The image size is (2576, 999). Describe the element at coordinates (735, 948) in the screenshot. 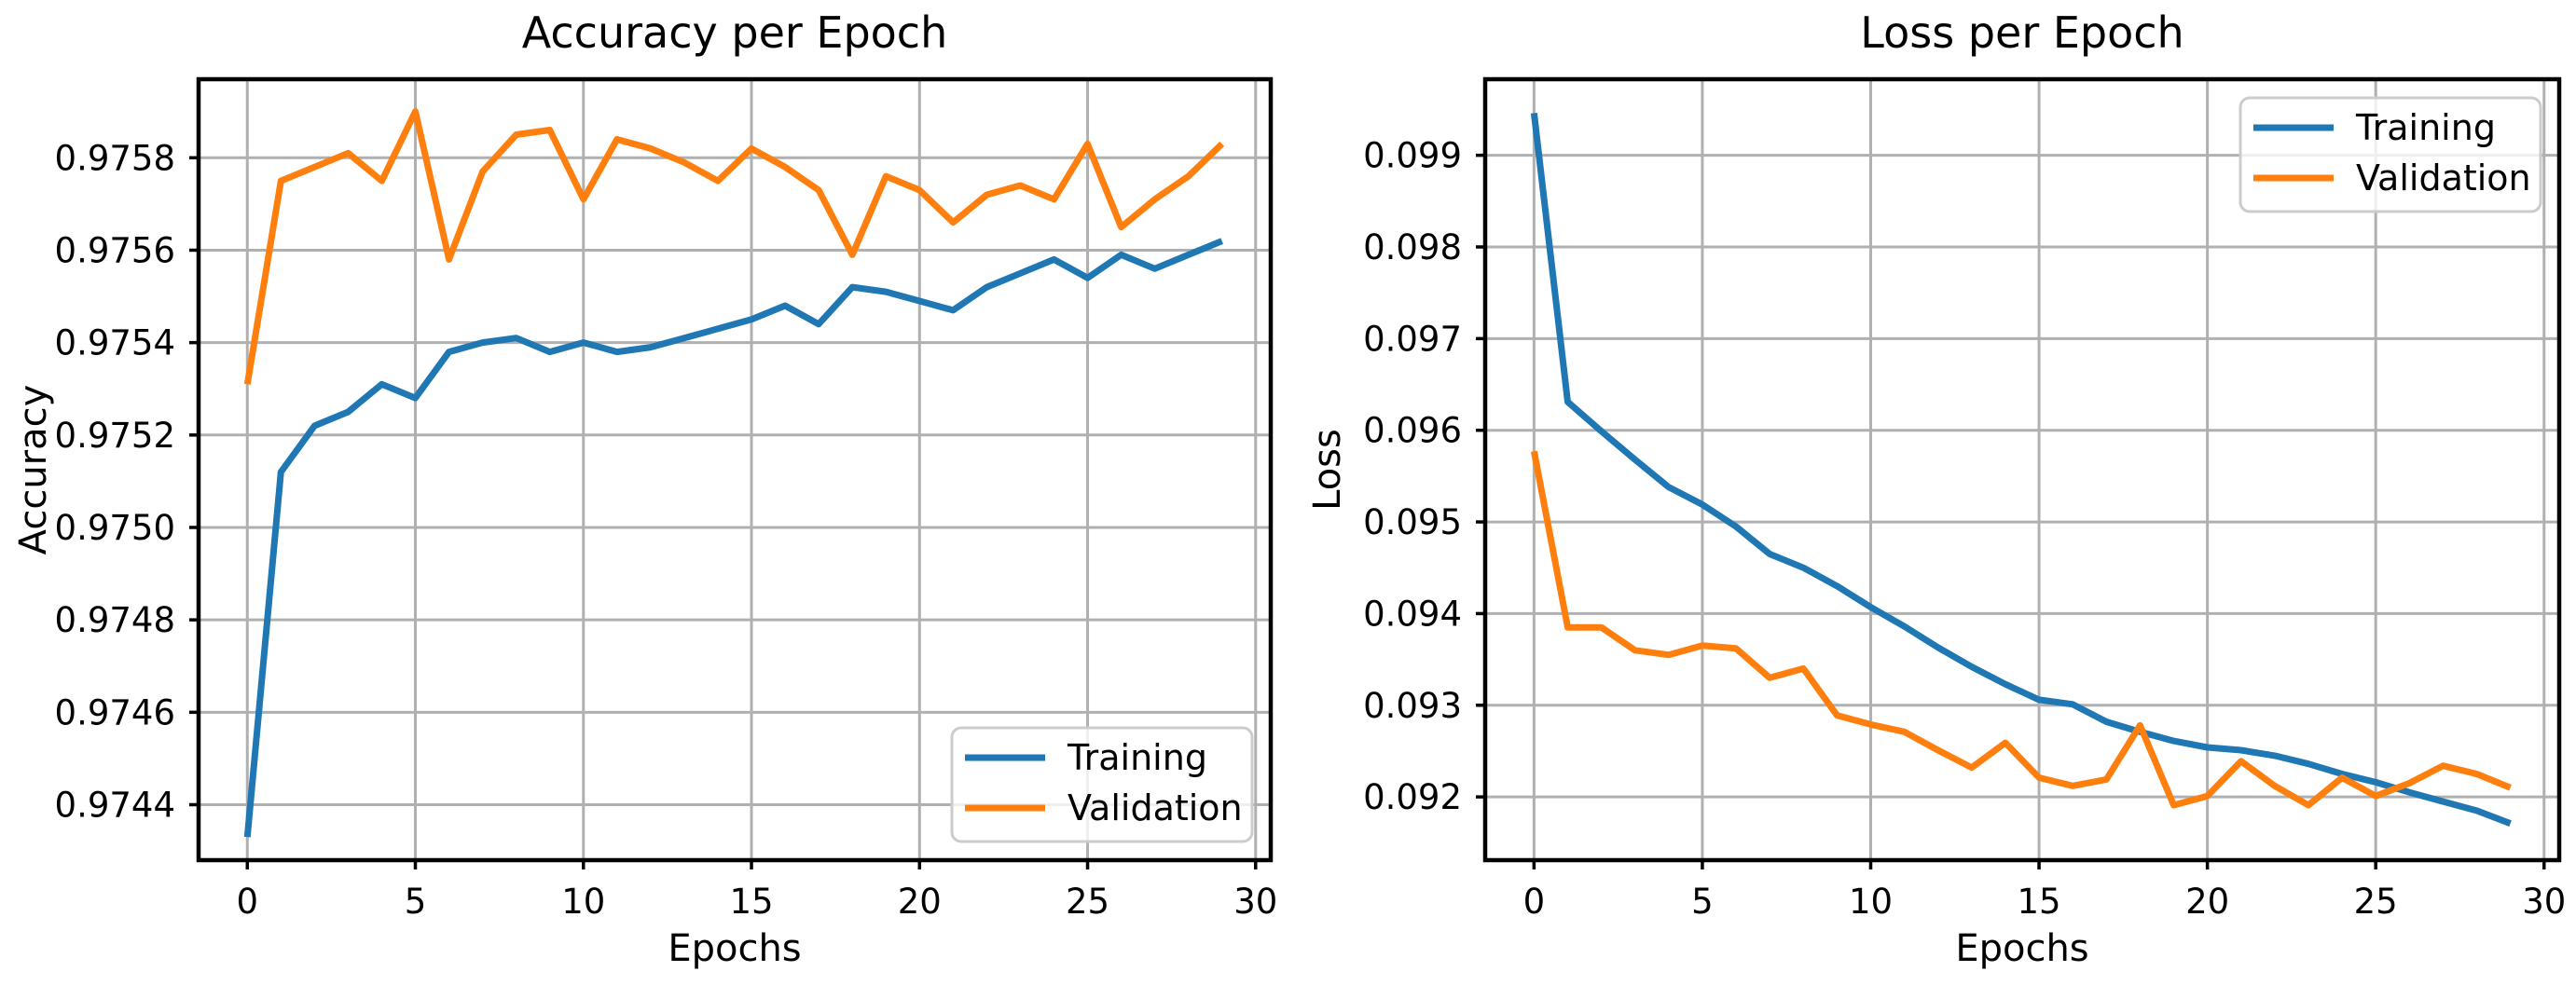

I see `accuracy-xaxis-label: Epochs` at that location.